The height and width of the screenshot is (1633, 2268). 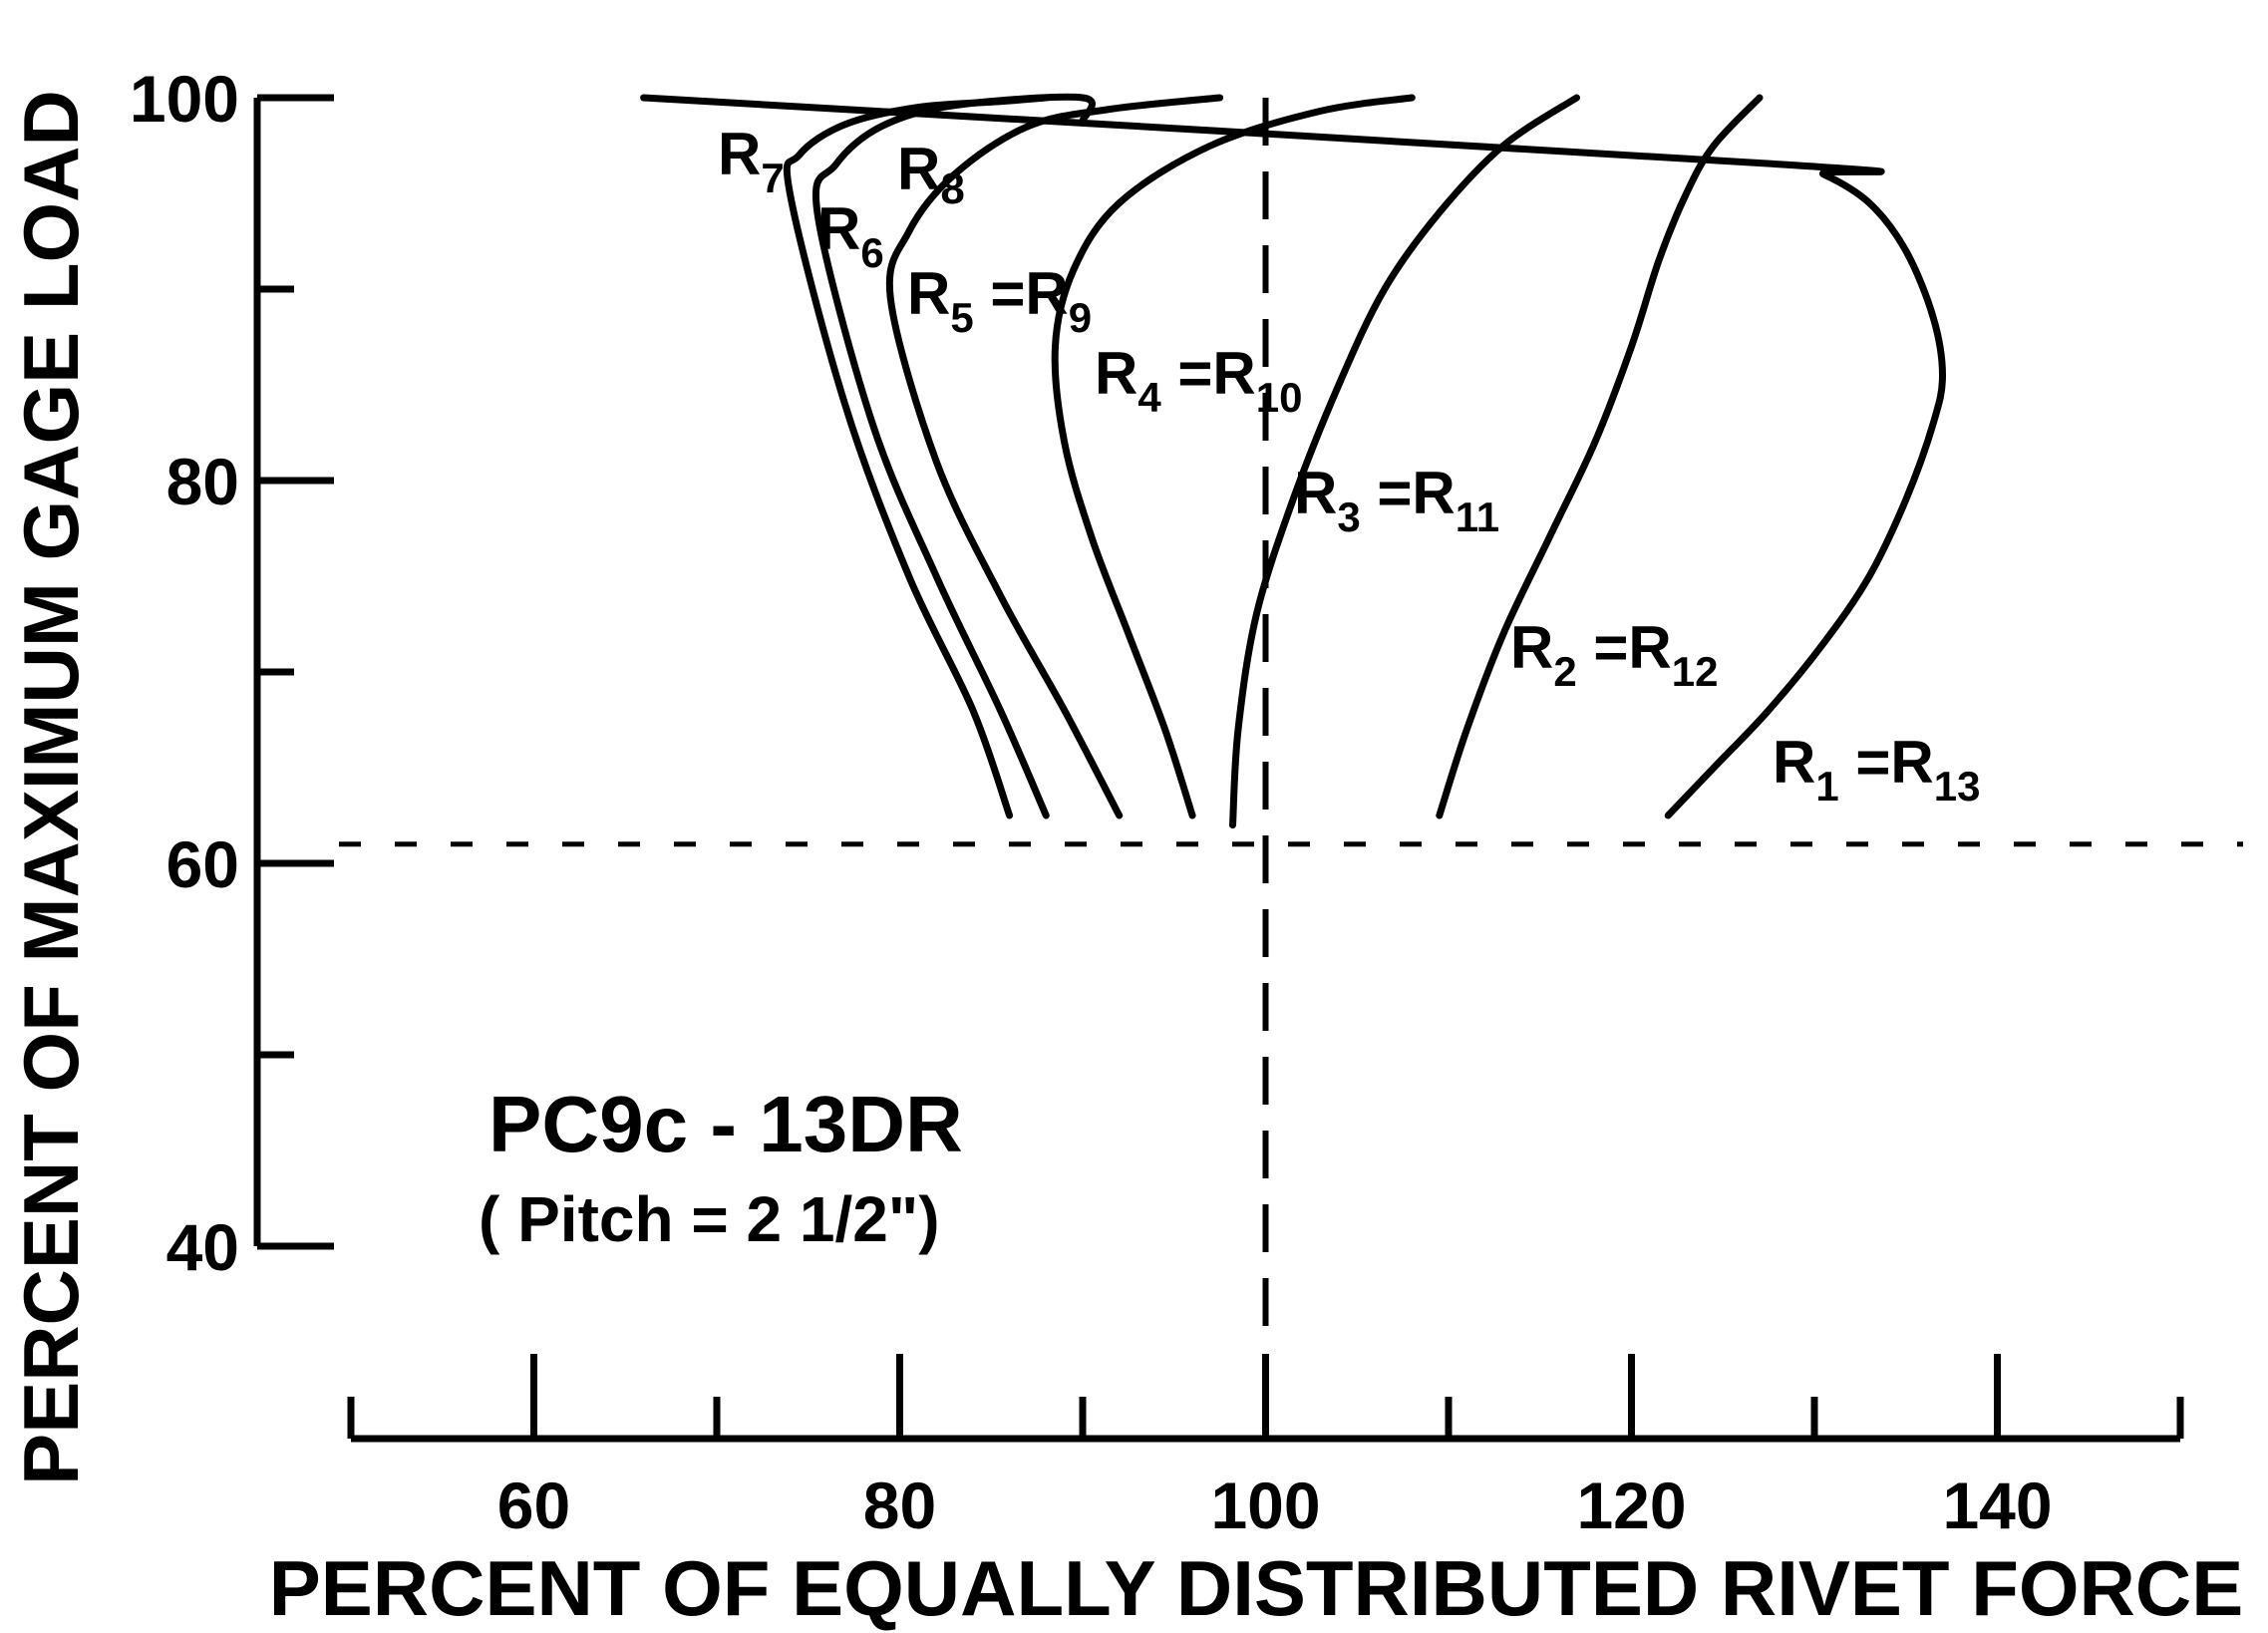 What do you see at coordinates (709, 1219) in the screenshot?
I see `chart-subtitle: ( Pitch = 2 1/2")` at bounding box center [709, 1219].